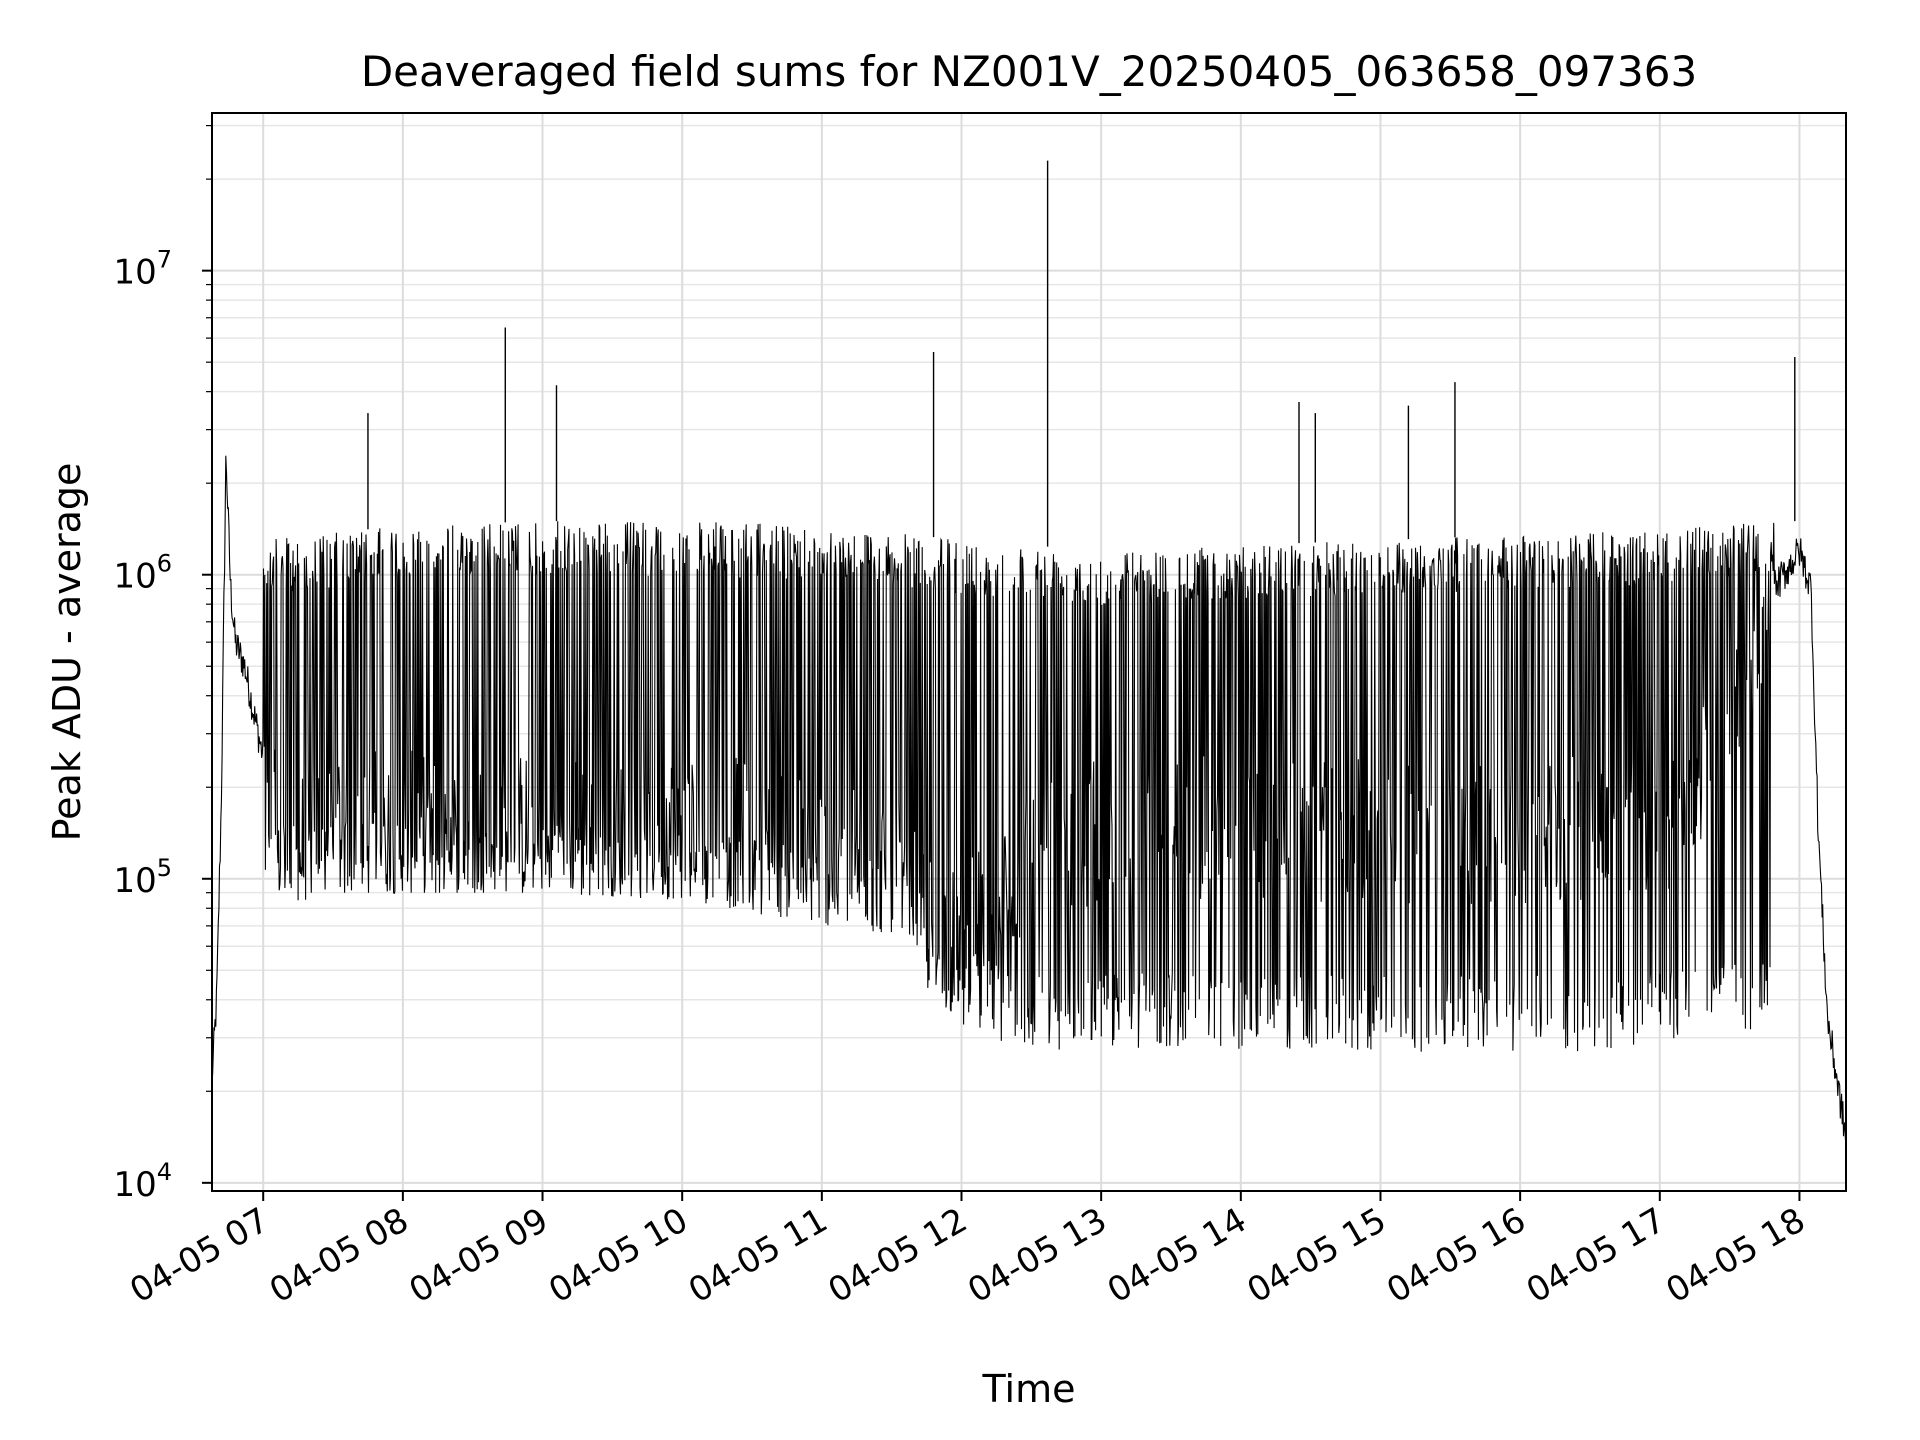  I want to click on y-tick-label: 10⁶, so click(142, 573).